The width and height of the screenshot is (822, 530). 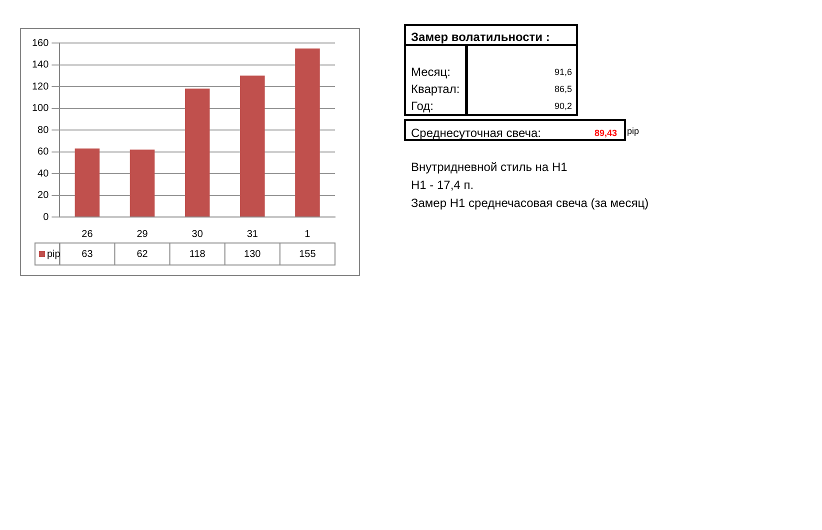 What do you see at coordinates (563, 72) in the screenshot?
I see `text: 91,6` at bounding box center [563, 72].